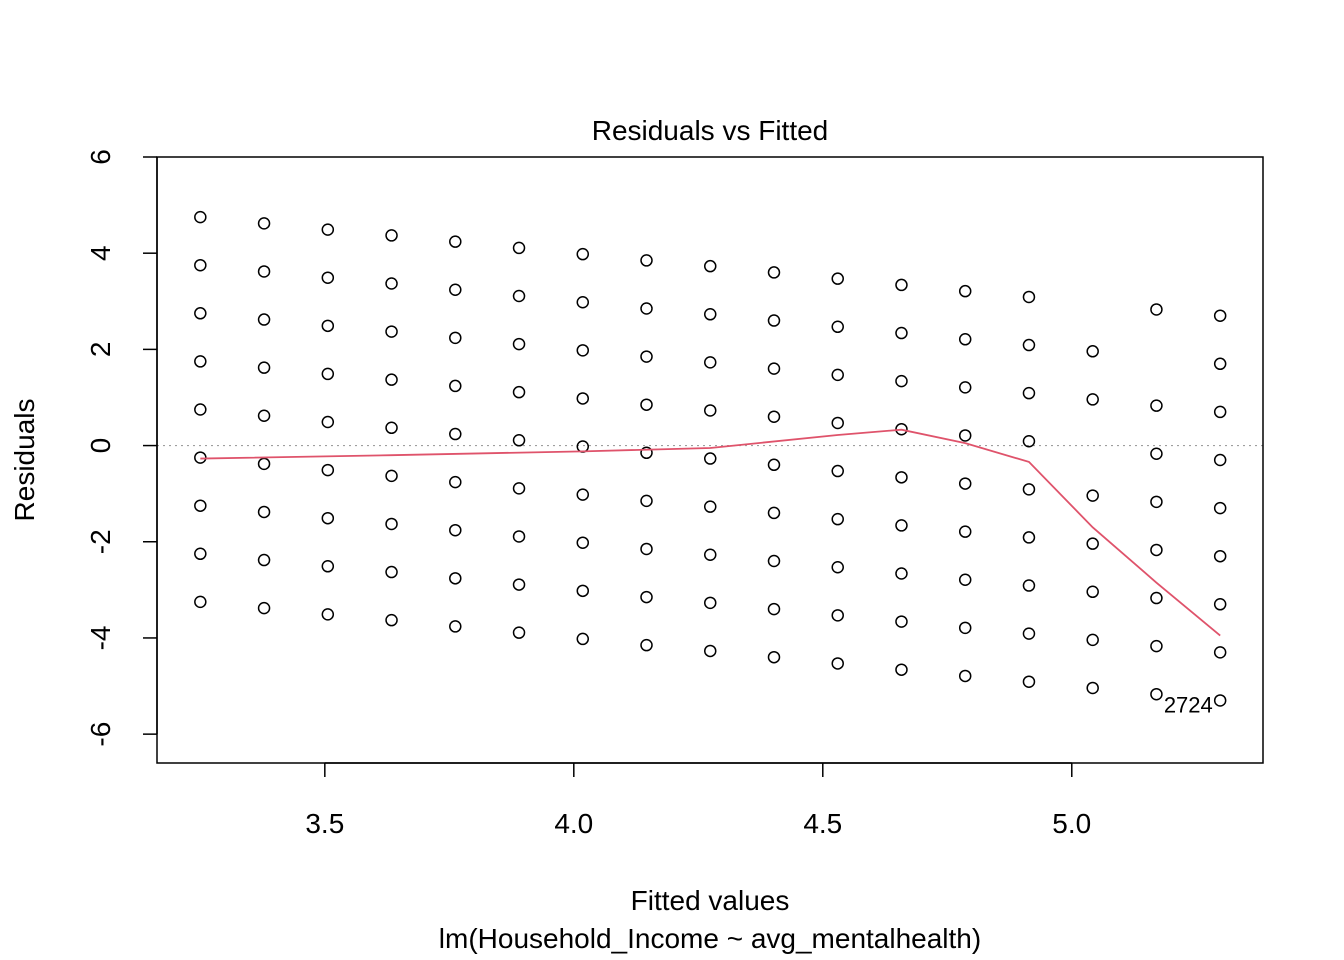 This screenshot has width=1344, height=960. What do you see at coordinates (100, 637) in the screenshot?
I see `y-tick-label: -4` at bounding box center [100, 637].